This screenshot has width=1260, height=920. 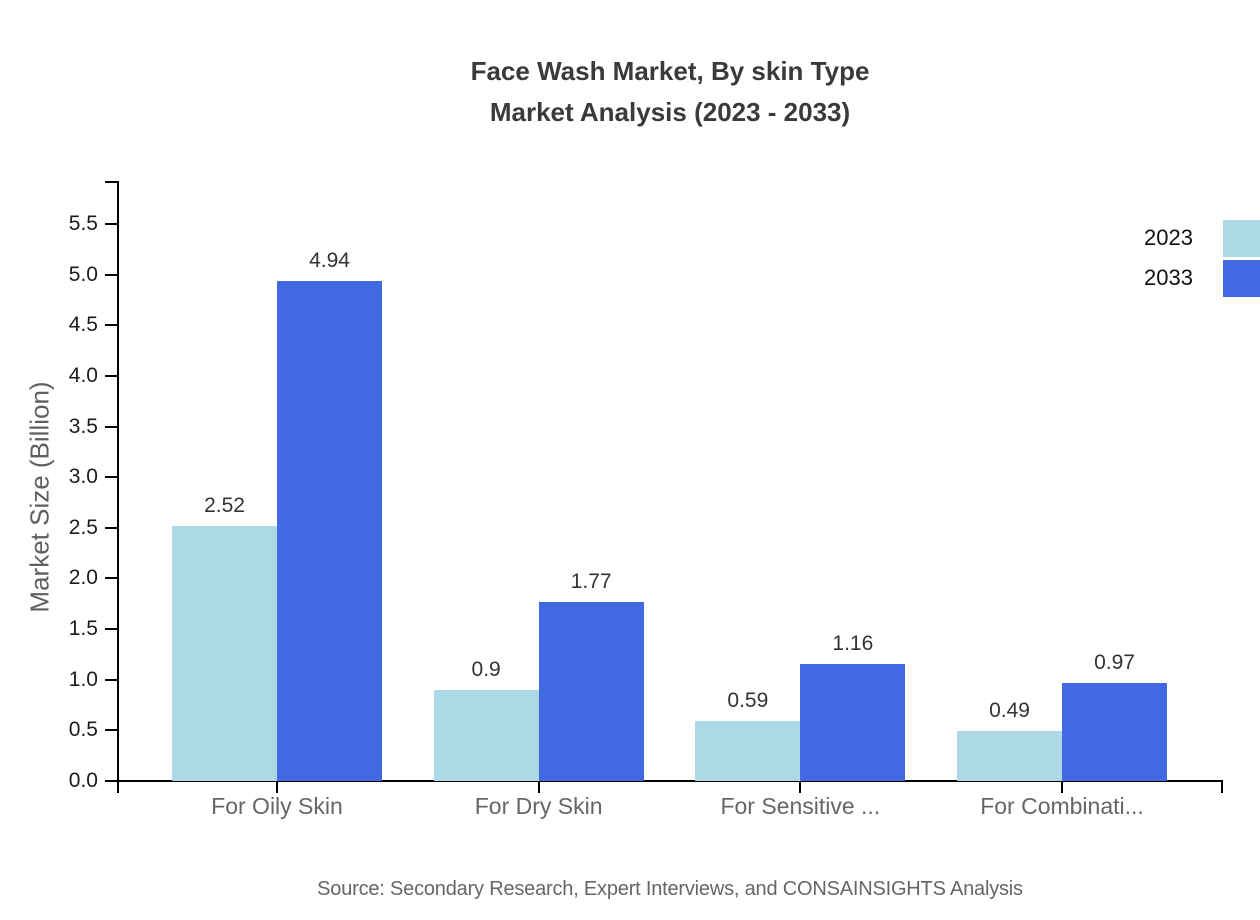 What do you see at coordinates (1168, 237) in the screenshot?
I see `legend-label-2023: 2023` at bounding box center [1168, 237].